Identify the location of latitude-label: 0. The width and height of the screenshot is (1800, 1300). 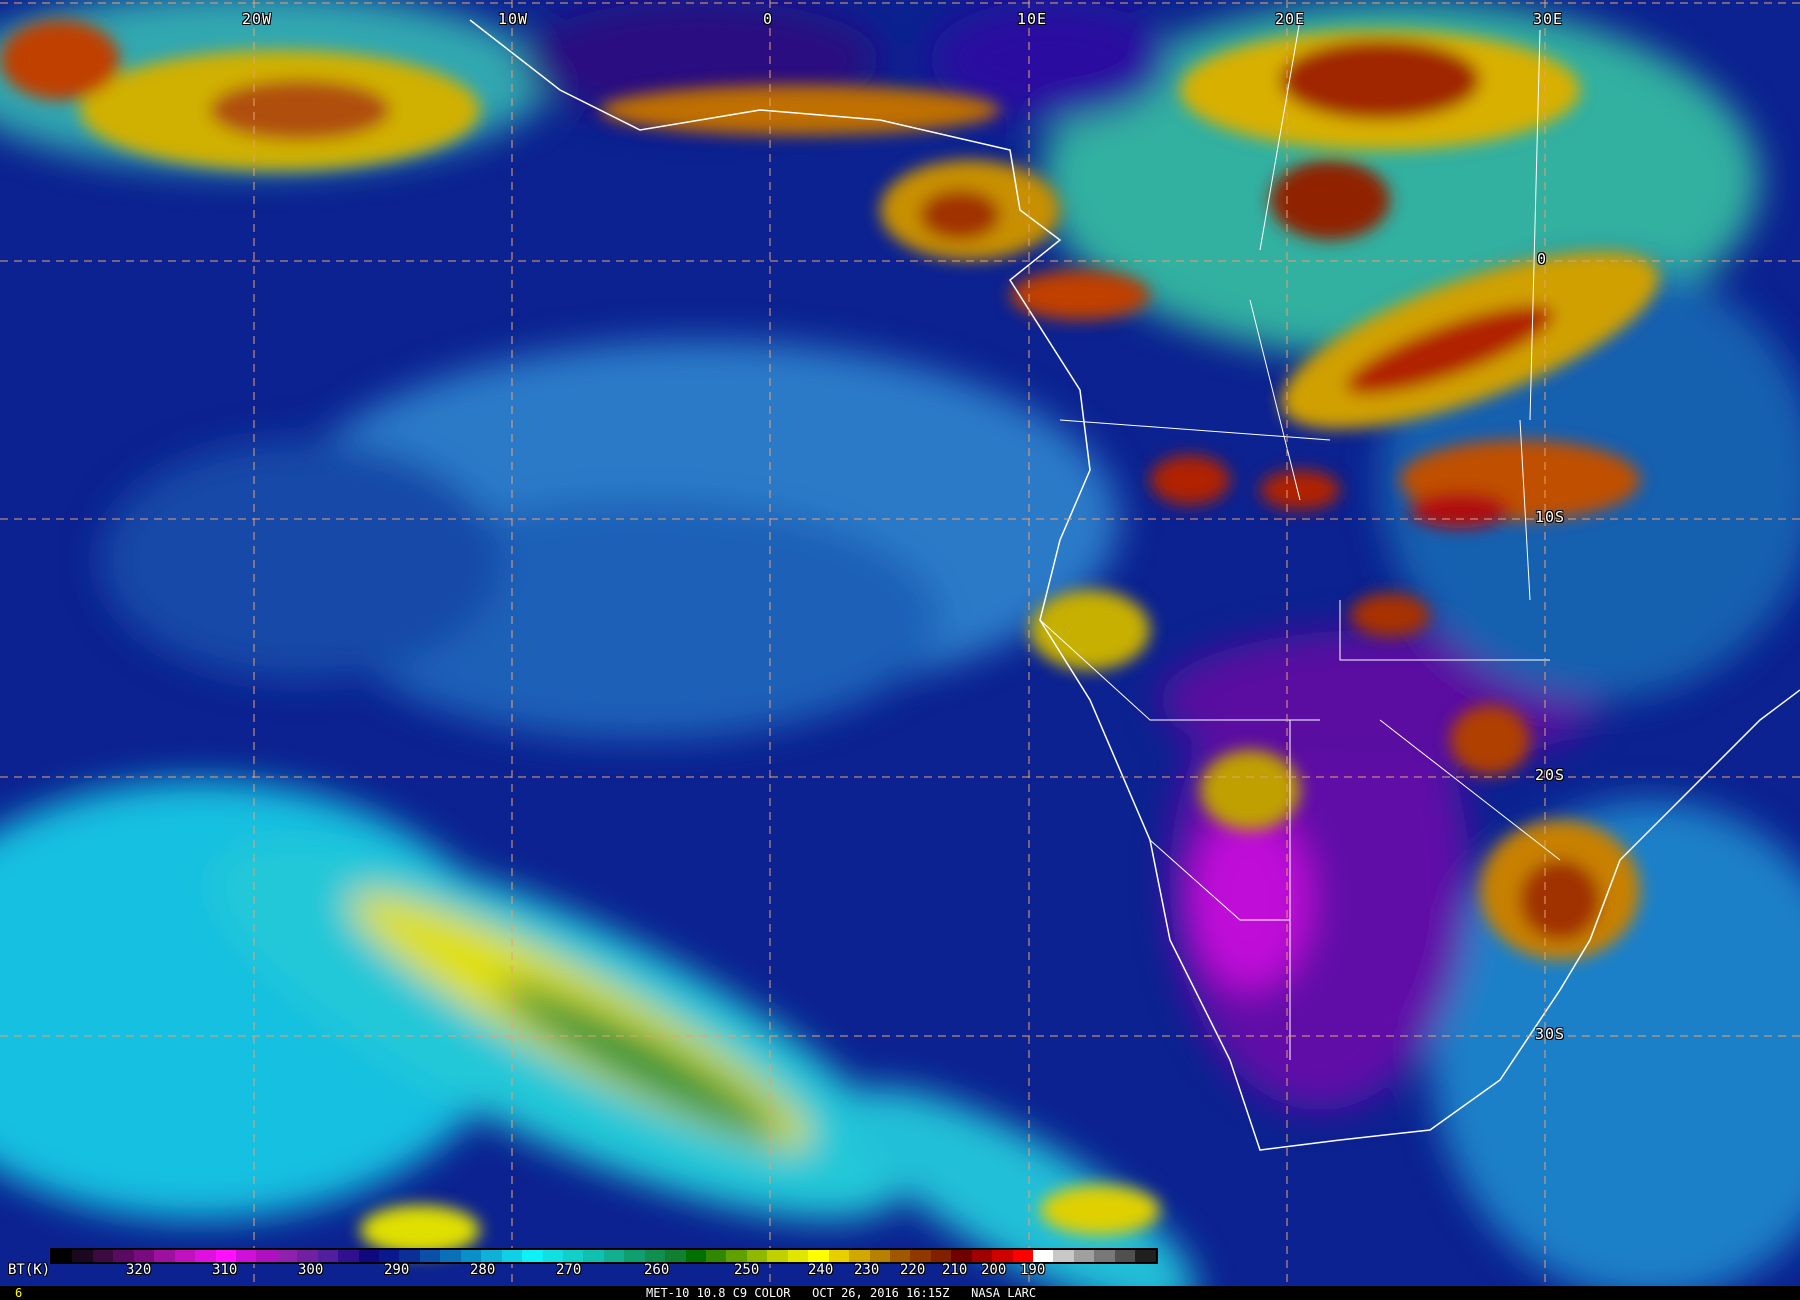
(1542, 259).